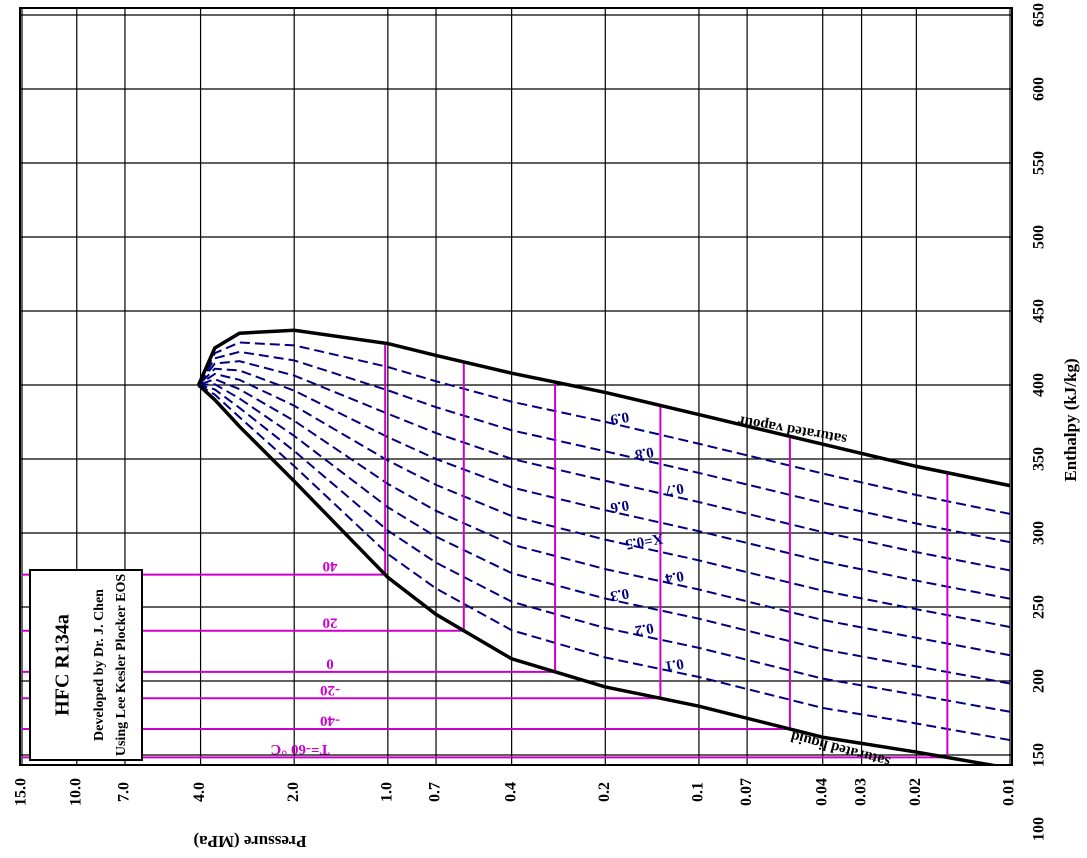 The height and width of the screenshot is (858, 1087). I want to click on x-tick-label: 0.2, so click(604, 792).